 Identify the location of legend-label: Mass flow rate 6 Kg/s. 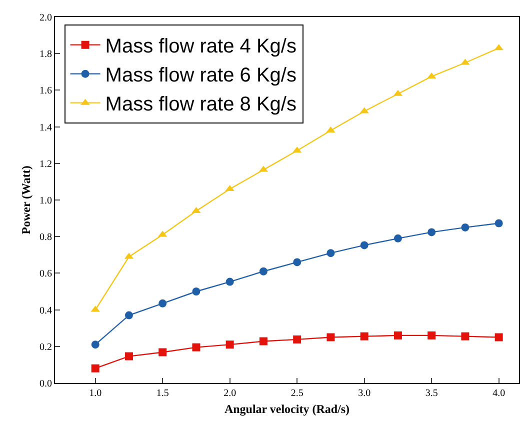
(200, 75).